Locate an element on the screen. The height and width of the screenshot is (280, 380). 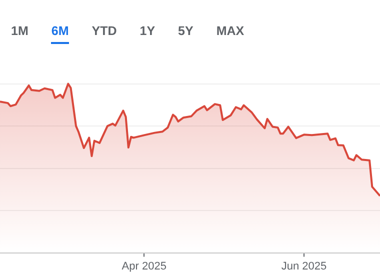
text: MAX is located at coordinates (230, 31).